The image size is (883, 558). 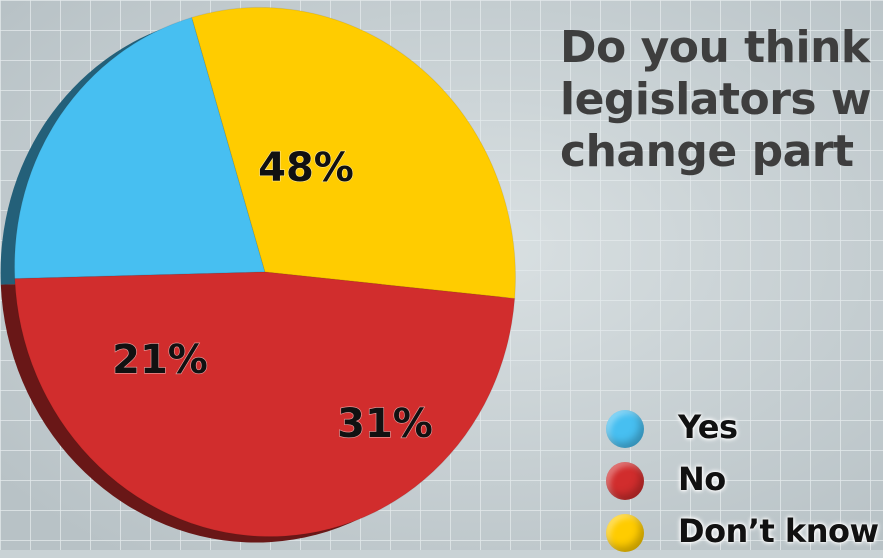 What do you see at coordinates (702, 479) in the screenshot?
I see `legend-label-no: No` at bounding box center [702, 479].